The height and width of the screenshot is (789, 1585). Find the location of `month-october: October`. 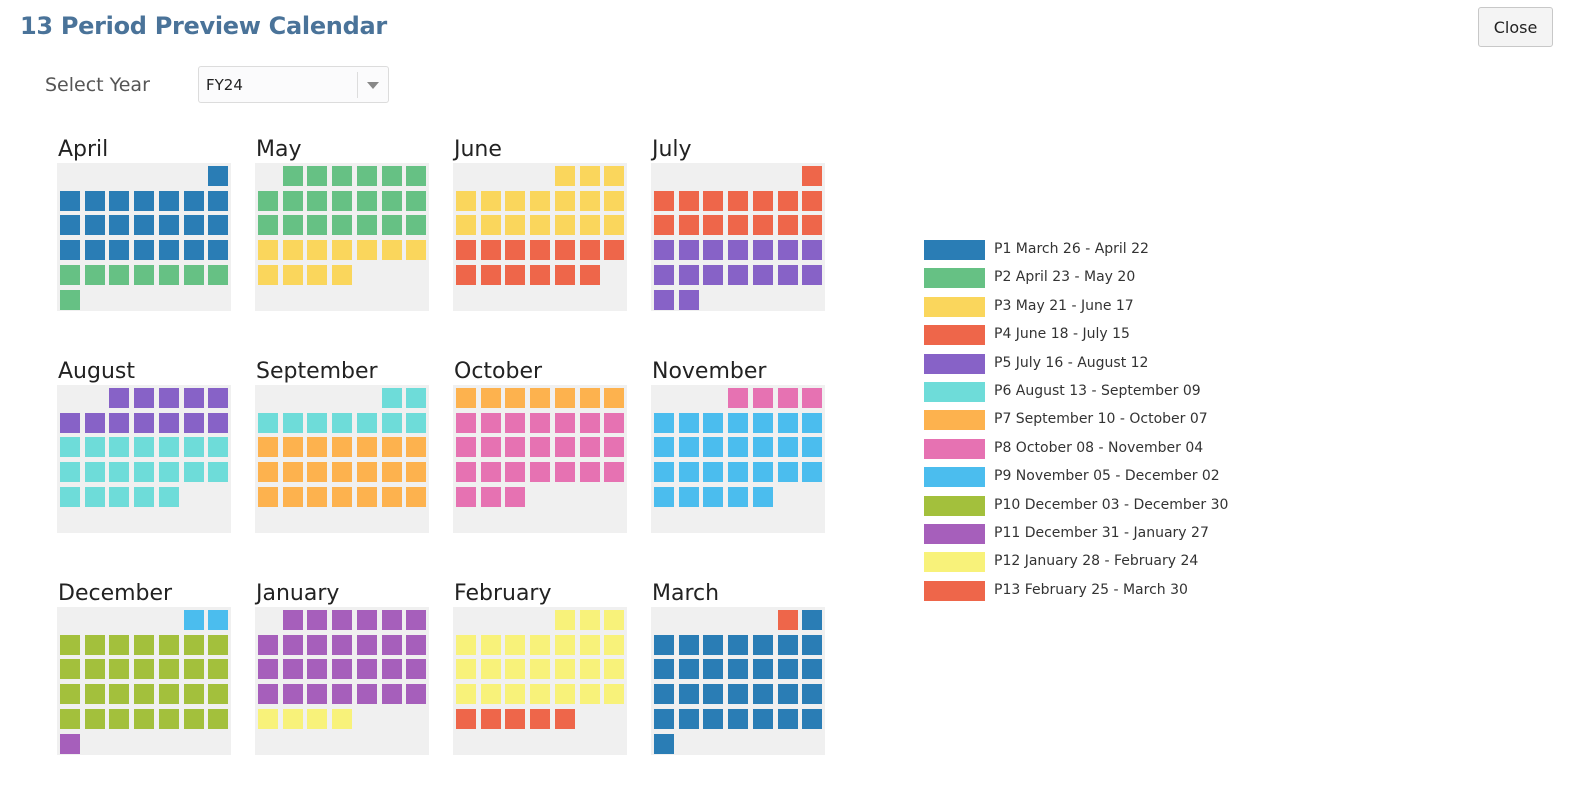

month-october: October is located at coordinates (540, 445).